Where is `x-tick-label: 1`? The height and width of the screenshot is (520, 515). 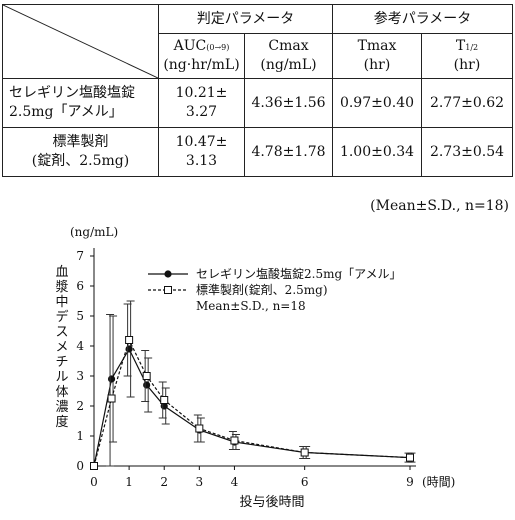 x-tick-label: 1 is located at coordinates (129, 482).